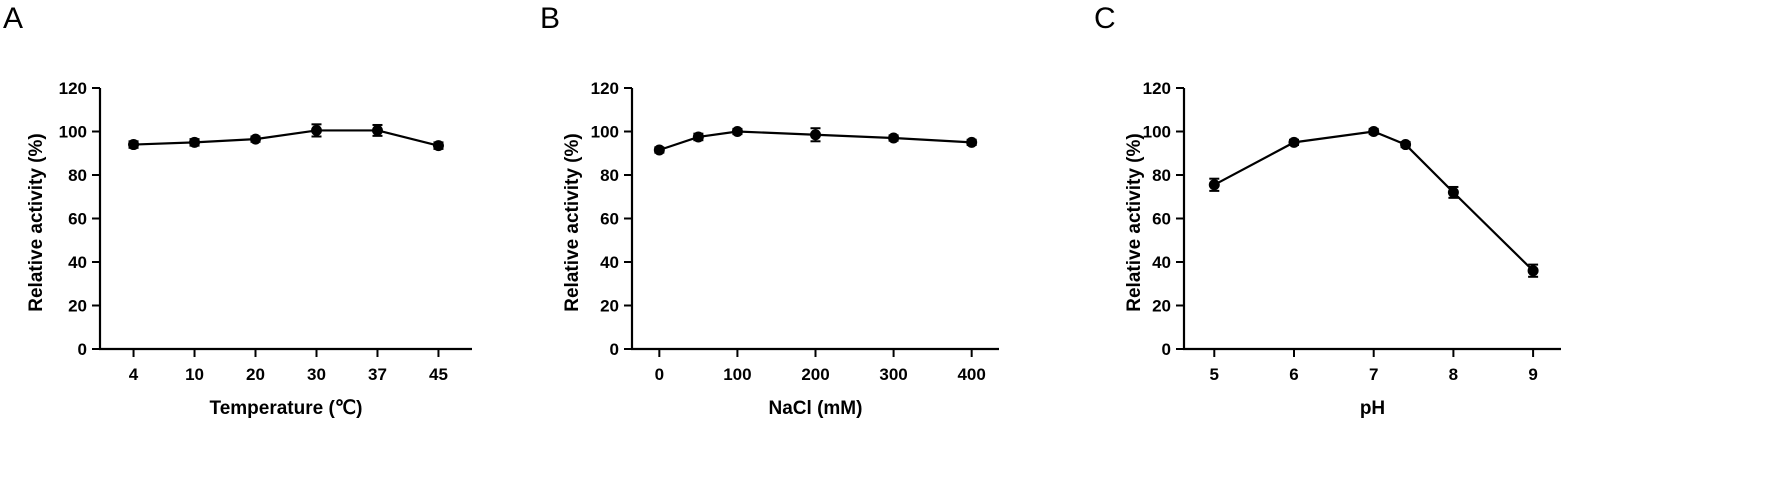 The image size is (1772, 483). Describe the element at coordinates (255, 374) in the screenshot. I see `x-tick-label: 20` at that location.